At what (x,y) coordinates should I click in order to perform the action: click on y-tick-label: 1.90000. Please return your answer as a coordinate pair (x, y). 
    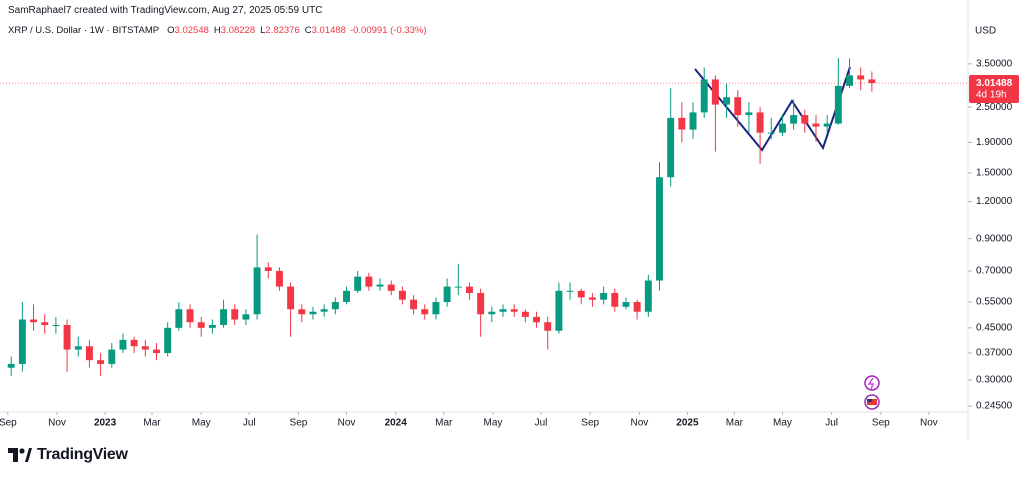
    Looking at the image, I should click on (994, 142).